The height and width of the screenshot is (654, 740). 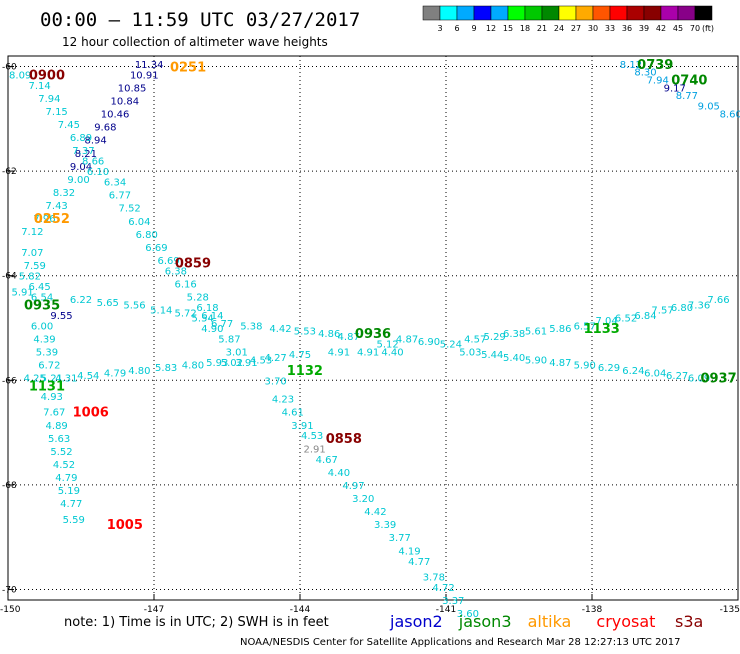 What do you see at coordinates (9, 172) in the screenshot?
I see `y-tick-label: -62` at bounding box center [9, 172].